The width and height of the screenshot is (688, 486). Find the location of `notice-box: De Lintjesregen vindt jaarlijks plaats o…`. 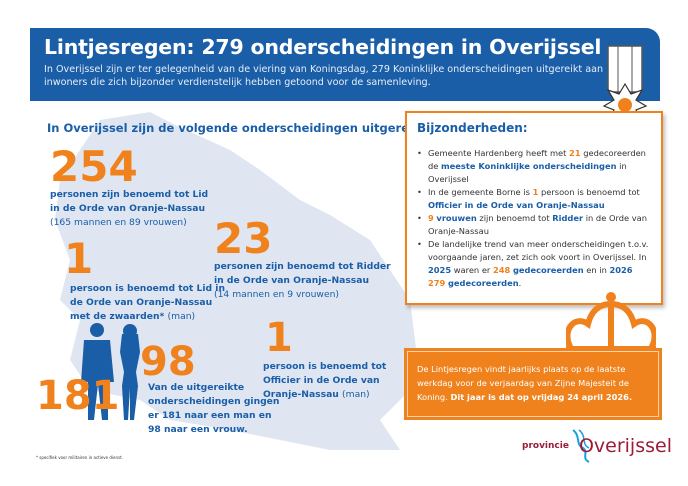

notice-box: De Lintjesregen vindt jaarlijks plaats o… is located at coordinates (533, 384).